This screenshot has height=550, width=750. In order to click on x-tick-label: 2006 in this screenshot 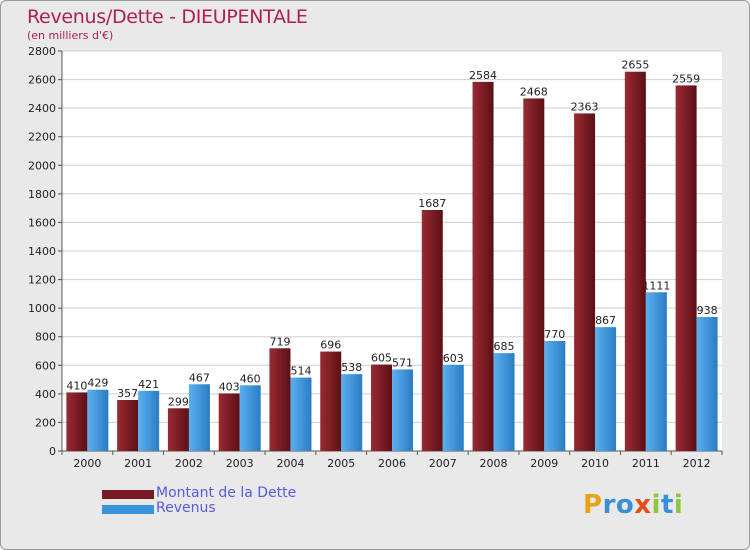, I will do `click(392, 463)`.